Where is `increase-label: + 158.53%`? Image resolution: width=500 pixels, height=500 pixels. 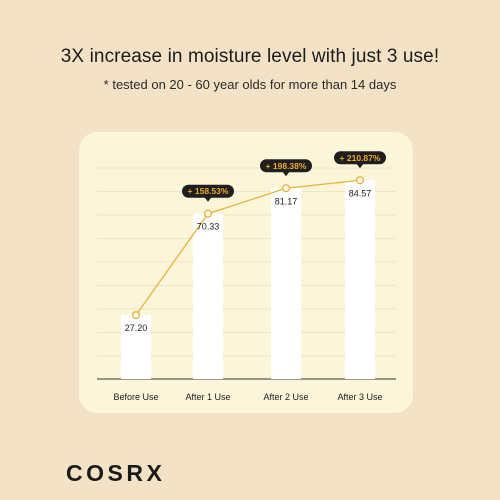 increase-label: + 158.53% is located at coordinates (208, 191).